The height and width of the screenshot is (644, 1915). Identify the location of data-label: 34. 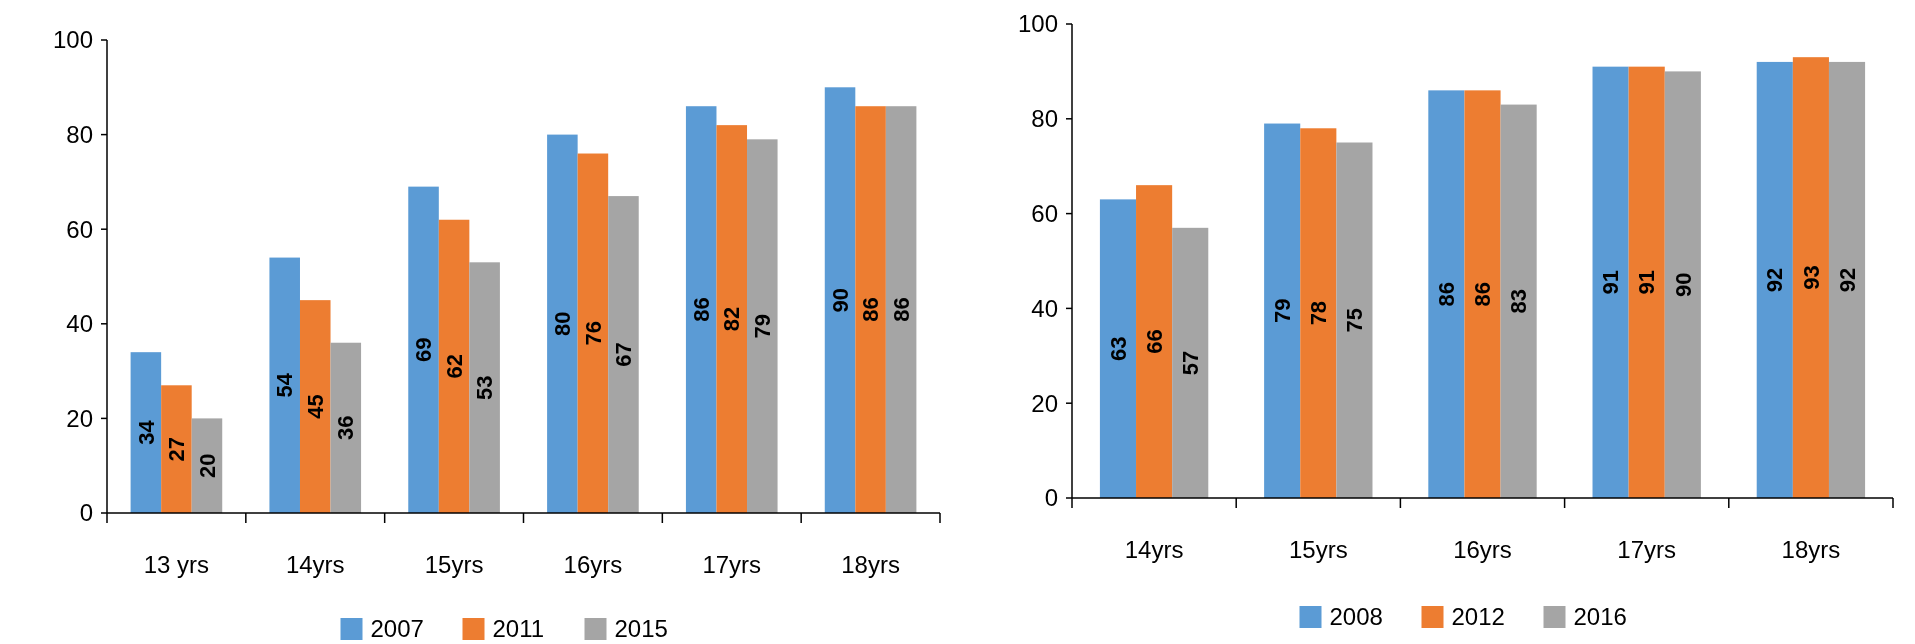
(146, 432).